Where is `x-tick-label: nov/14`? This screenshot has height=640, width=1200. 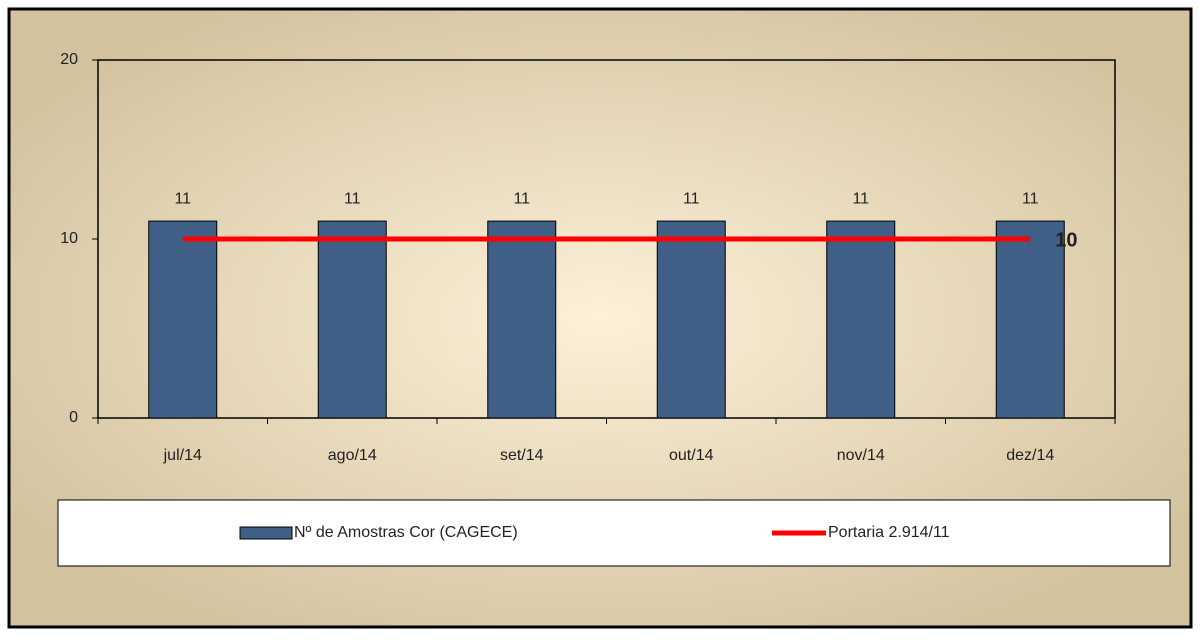
x-tick-label: nov/14 is located at coordinates (861, 455).